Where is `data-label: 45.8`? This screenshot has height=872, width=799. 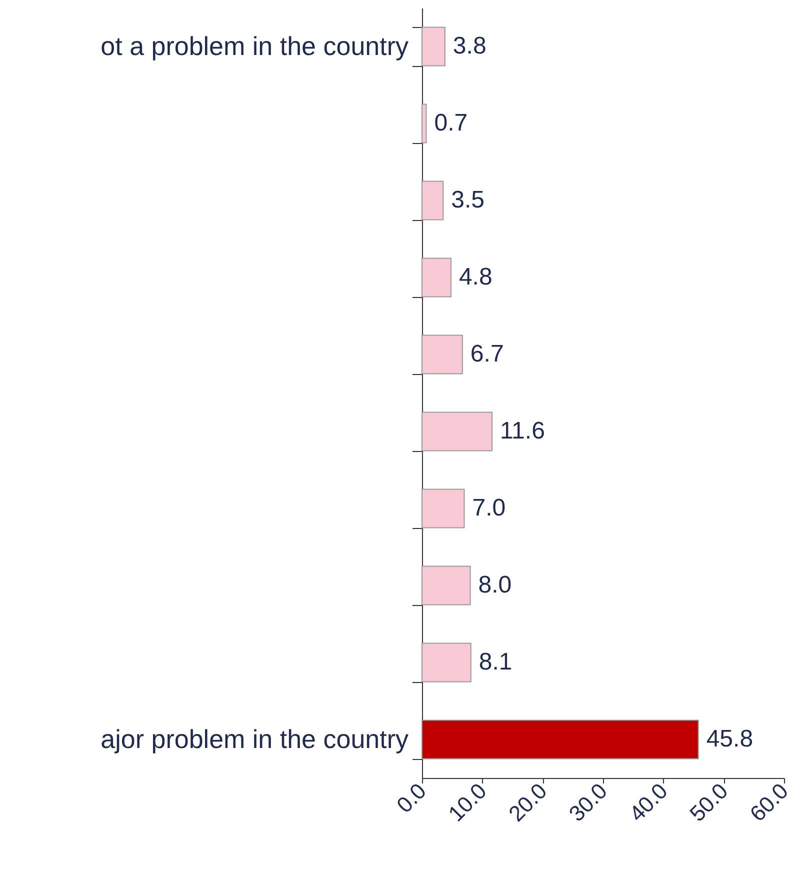
data-label: 45.8 is located at coordinates (730, 739).